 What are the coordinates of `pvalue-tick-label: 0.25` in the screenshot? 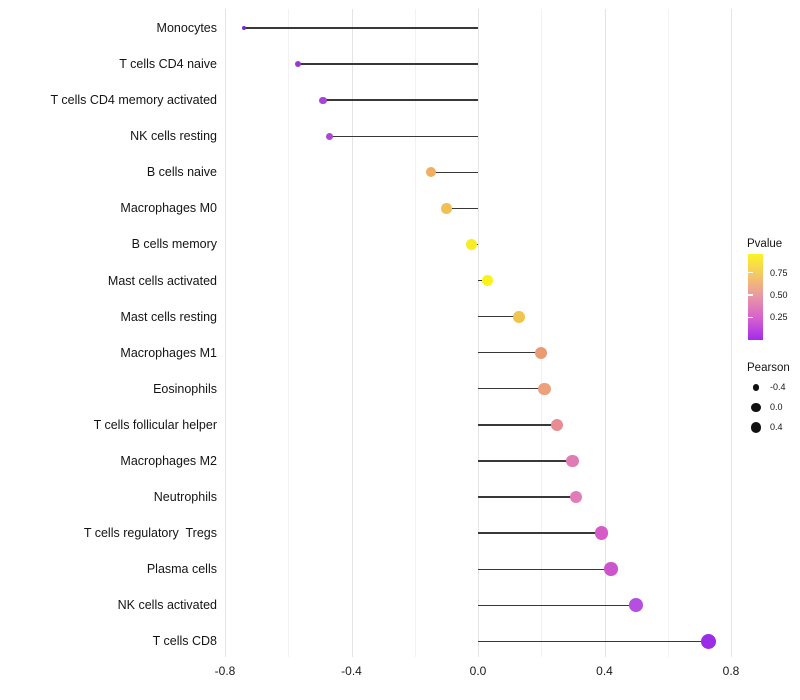 It's located at (779, 317).